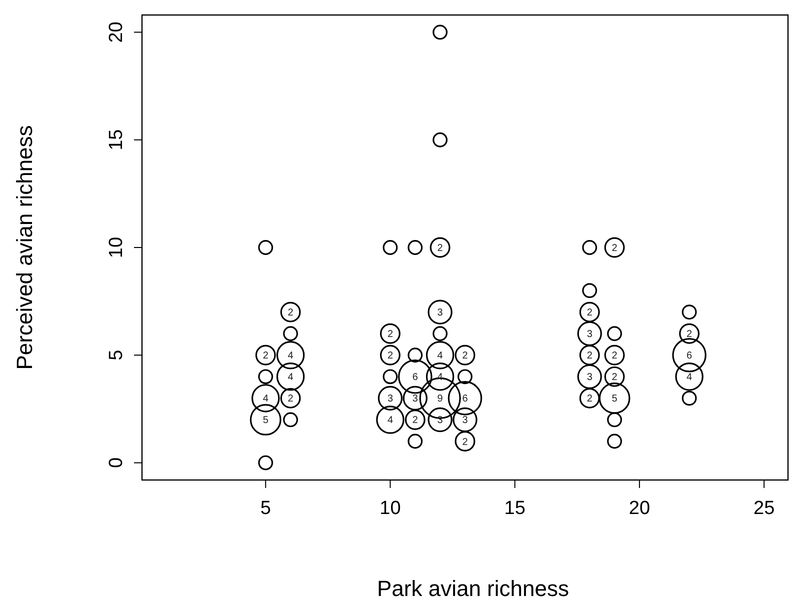 This screenshot has height=610, width=798. Describe the element at coordinates (390, 508) in the screenshot. I see `x-tick-label: 10` at that location.